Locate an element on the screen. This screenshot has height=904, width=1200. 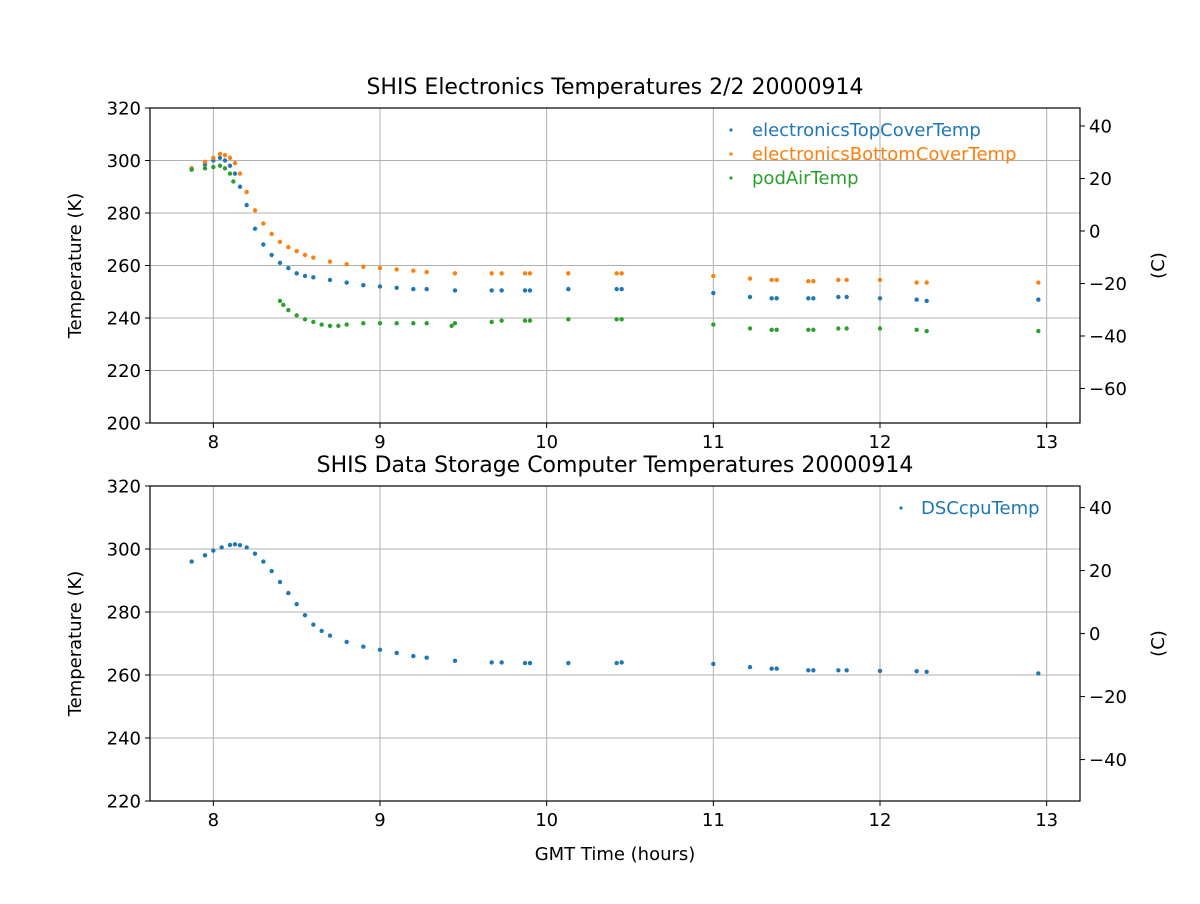
x-tick-label: 8 is located at coordinates (213, 442).